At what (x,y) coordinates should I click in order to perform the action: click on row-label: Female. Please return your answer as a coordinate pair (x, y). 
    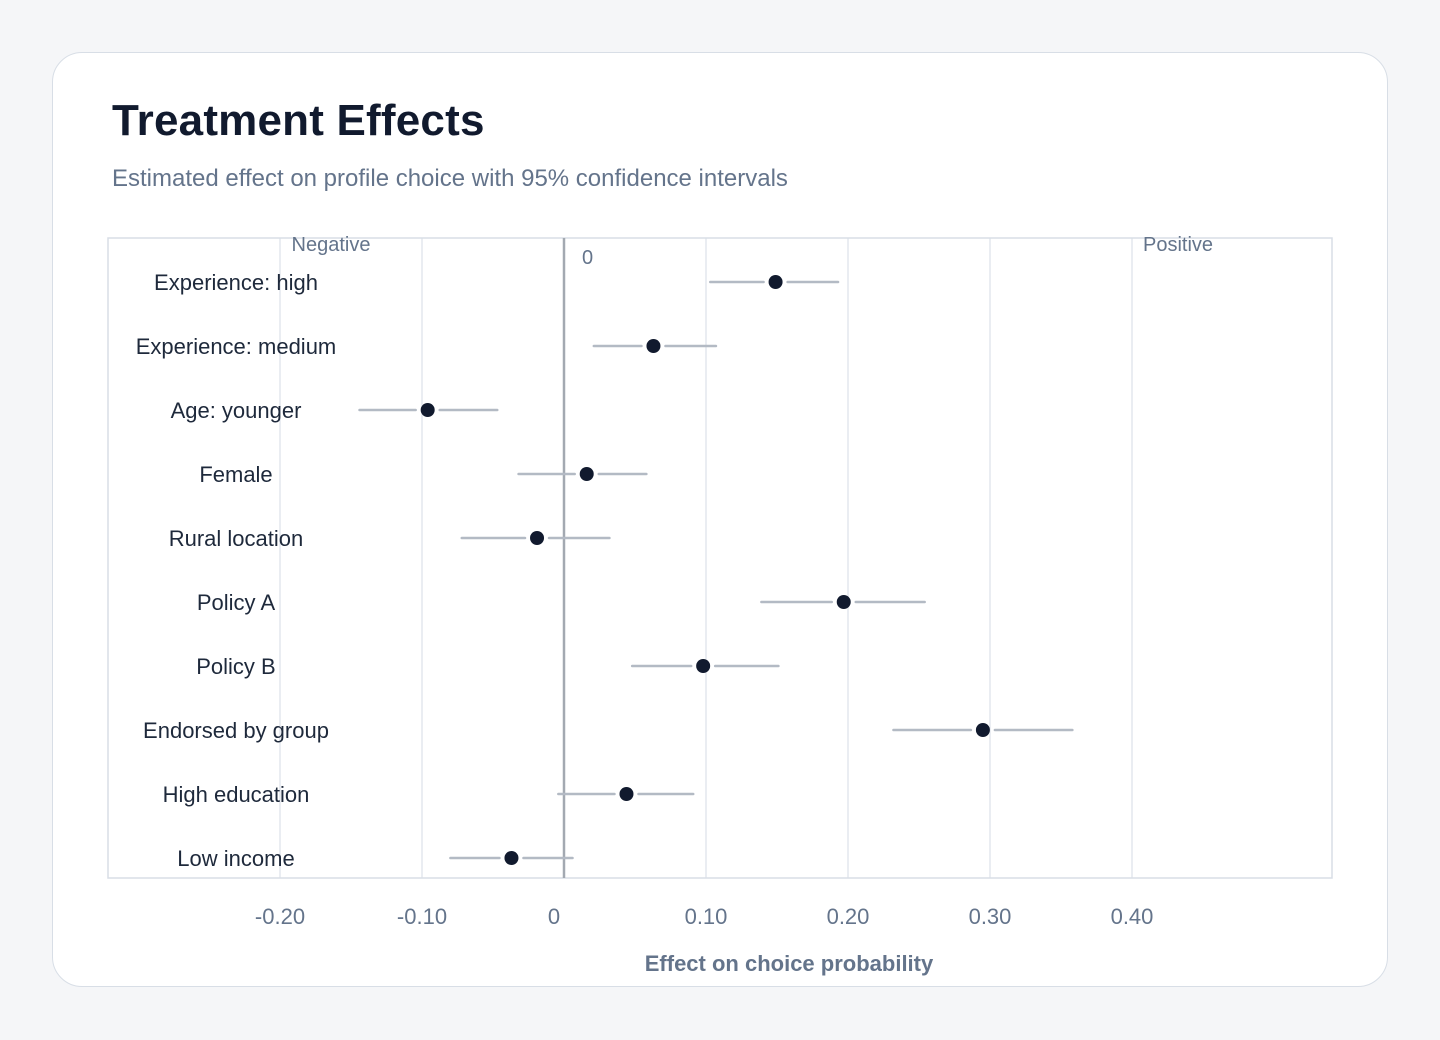
    Looking at the image, I should click on (235, 474).